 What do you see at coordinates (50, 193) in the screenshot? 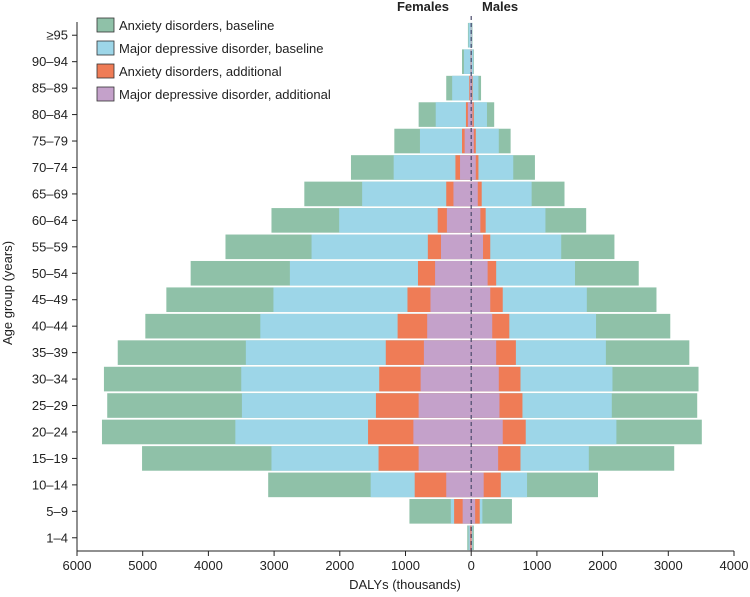
I see `y-tick-label-6: 65–69` at bounding box center [50, 193].